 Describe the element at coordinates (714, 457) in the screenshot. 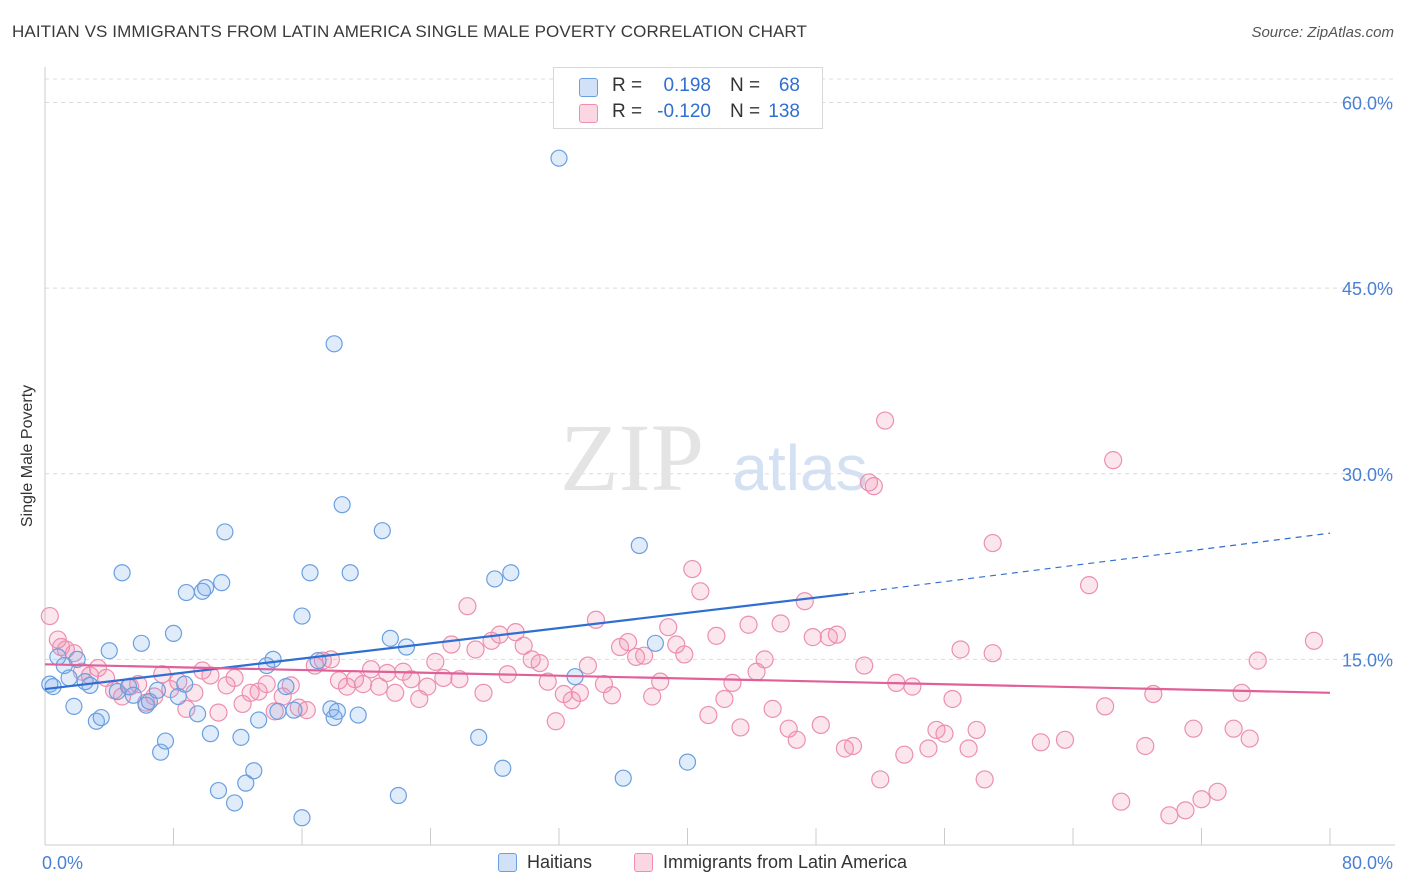

I see `watermark: ZIP atlas` at that location.